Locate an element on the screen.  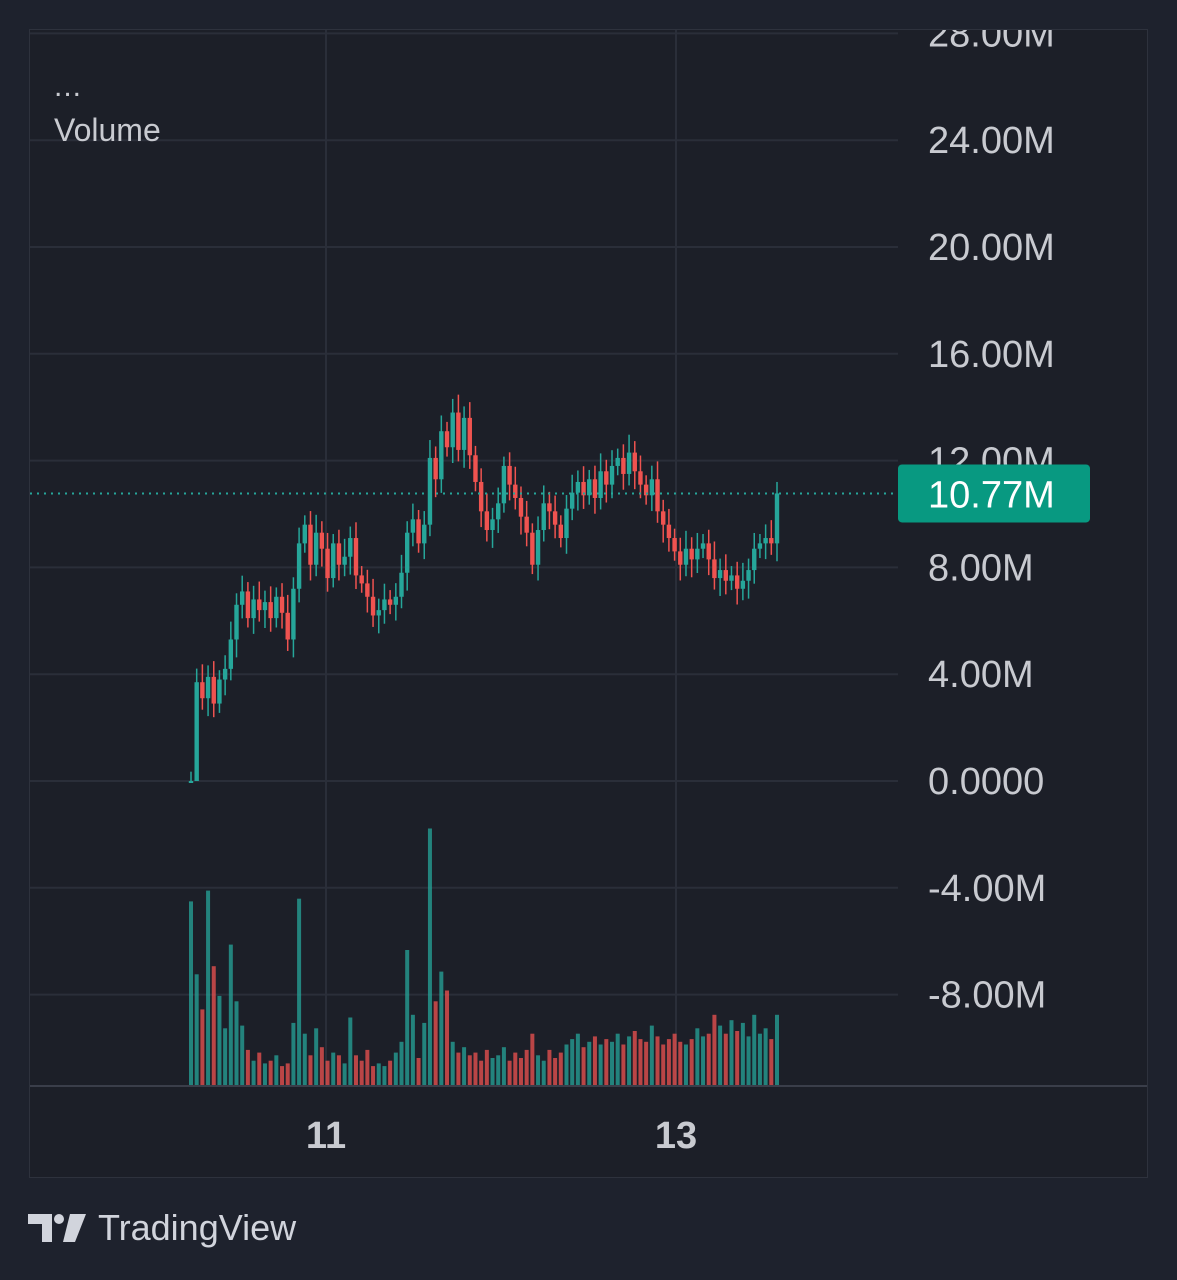
last-price-label: 10.77M is located at coordinates (991, 495).